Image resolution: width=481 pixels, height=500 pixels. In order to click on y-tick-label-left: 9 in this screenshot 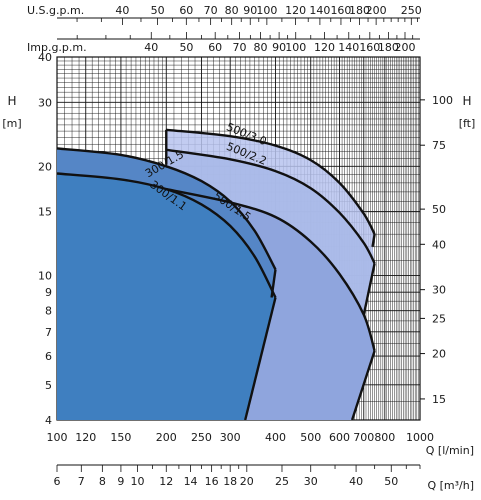, I will do `click(48, 292)`.